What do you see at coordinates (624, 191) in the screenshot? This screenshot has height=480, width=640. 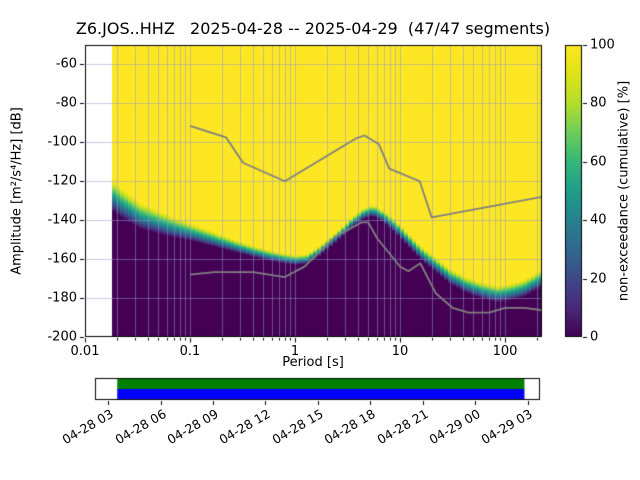 I see `colorbar-label: non-exceedance (cumulative) [%]` at bounding box center [624, 191].